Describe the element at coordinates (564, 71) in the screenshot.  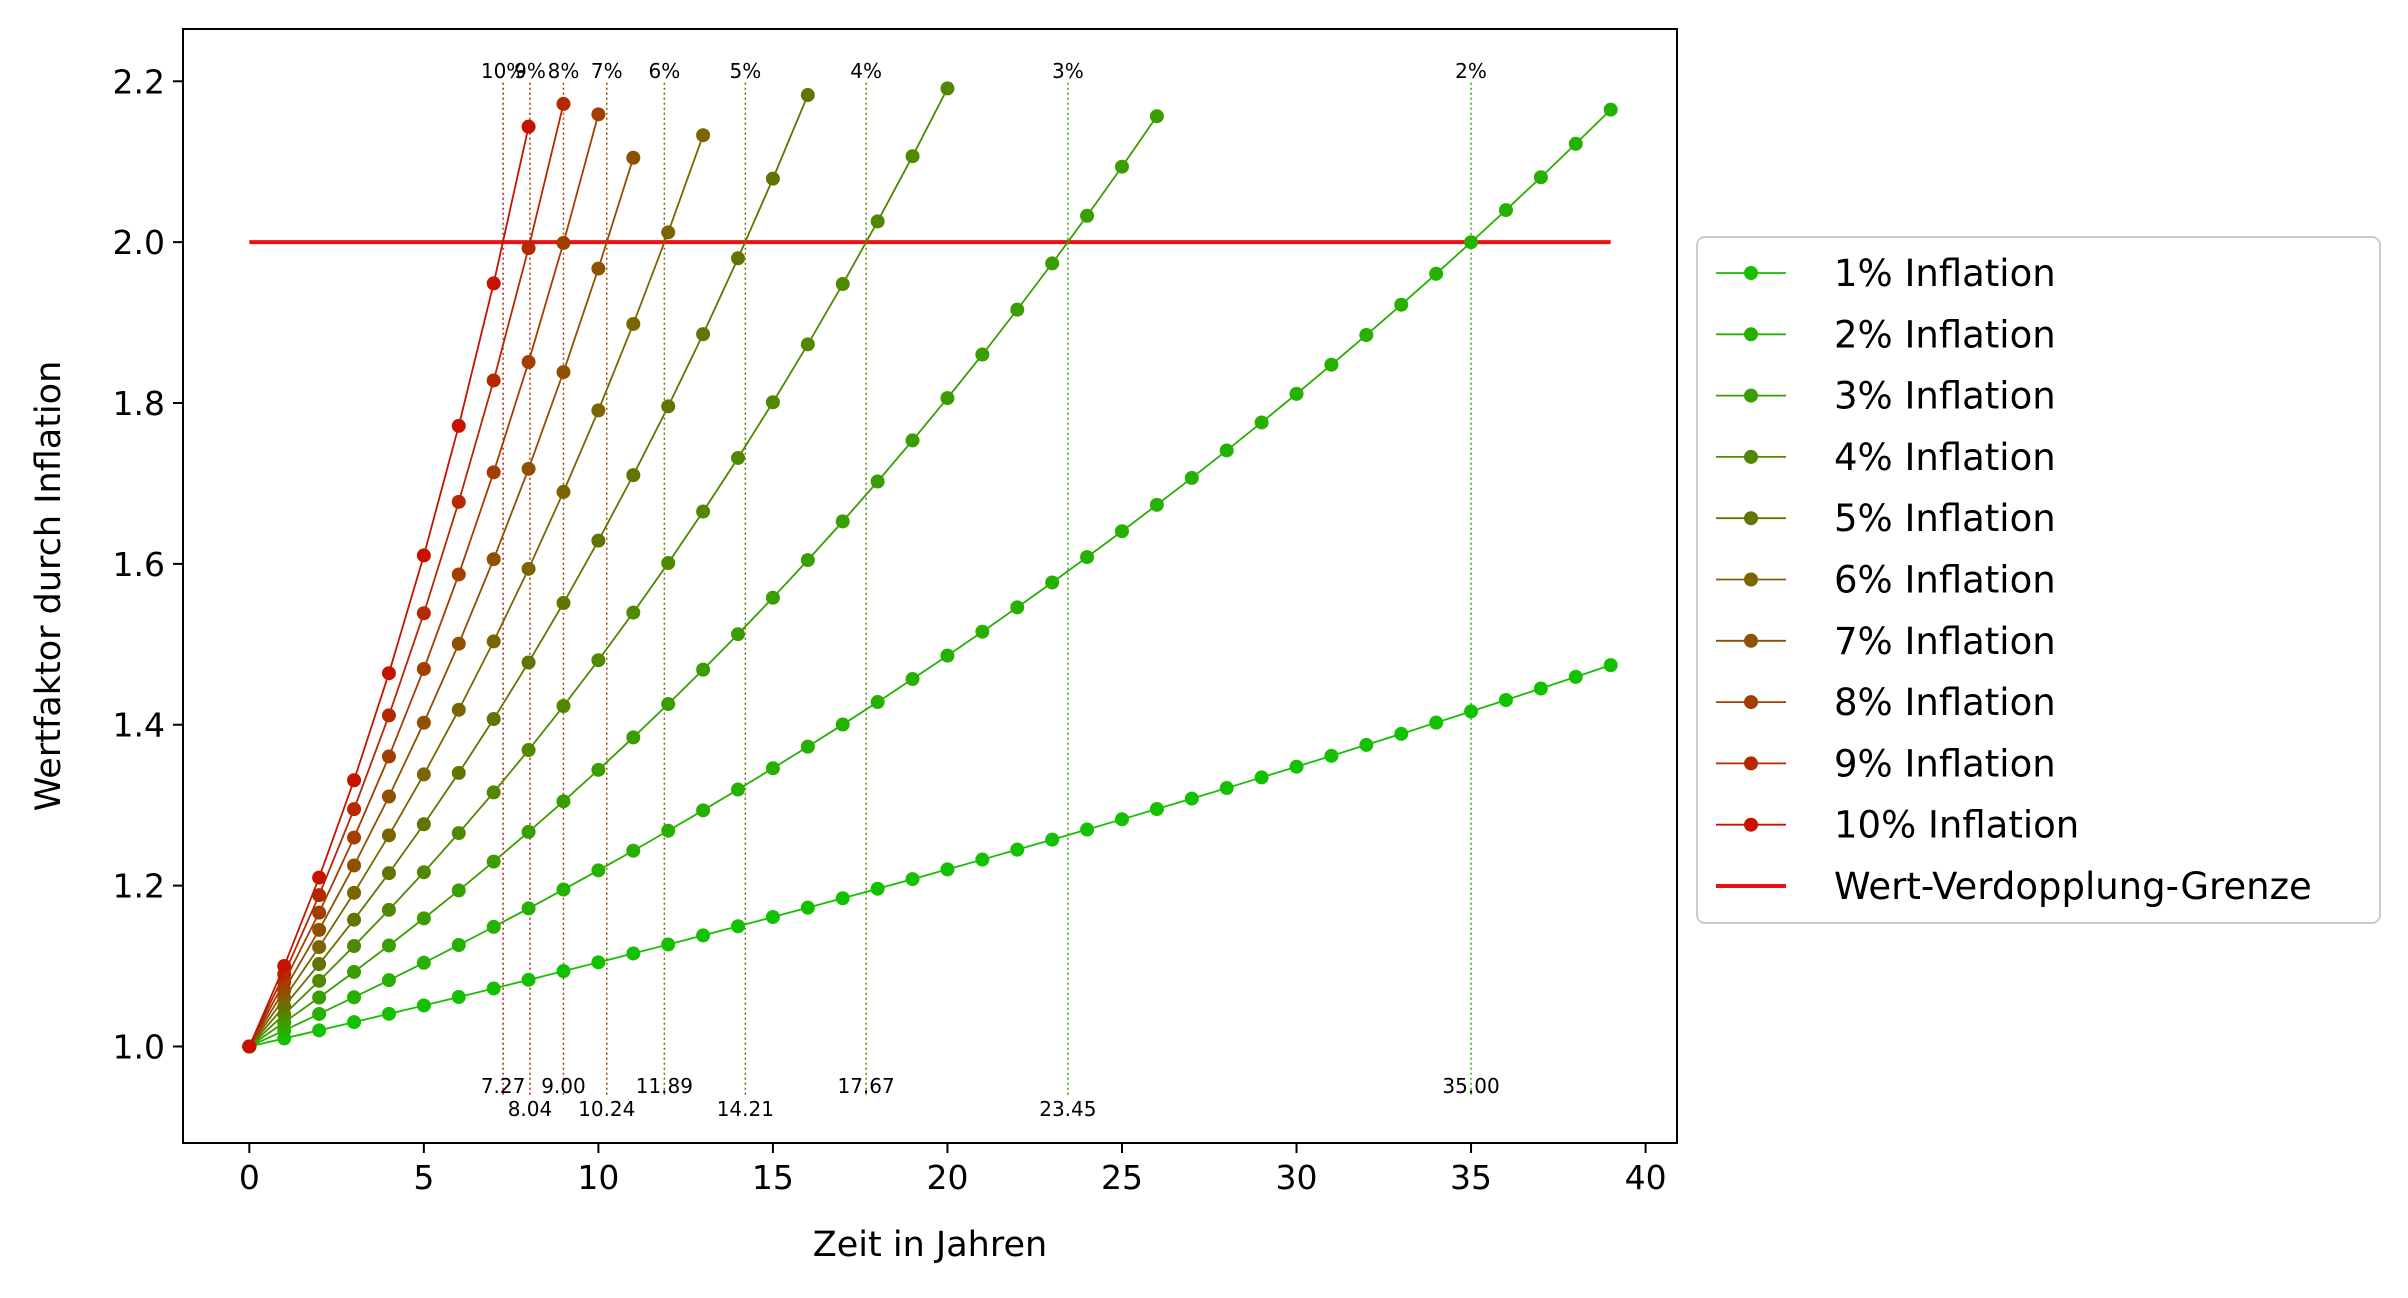
I see `doubling-rate-label: 8%` at that location.